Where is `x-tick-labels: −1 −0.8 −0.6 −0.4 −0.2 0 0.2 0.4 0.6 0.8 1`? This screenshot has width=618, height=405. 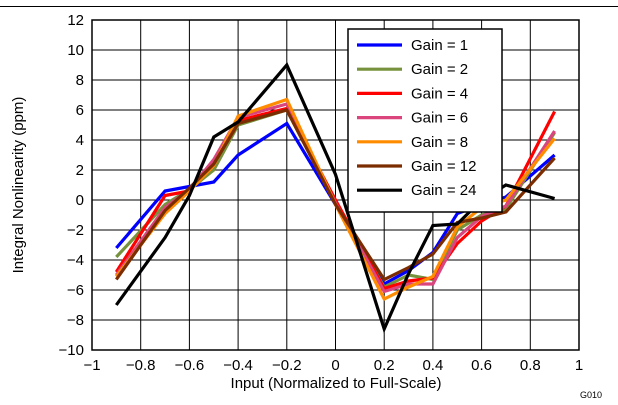 x-tick-labels: −1 −0.8 −0.6 −0.4 −0.2 0 0.2 0.4 0.6 0.8 1 is located at coordinates (333, 365).